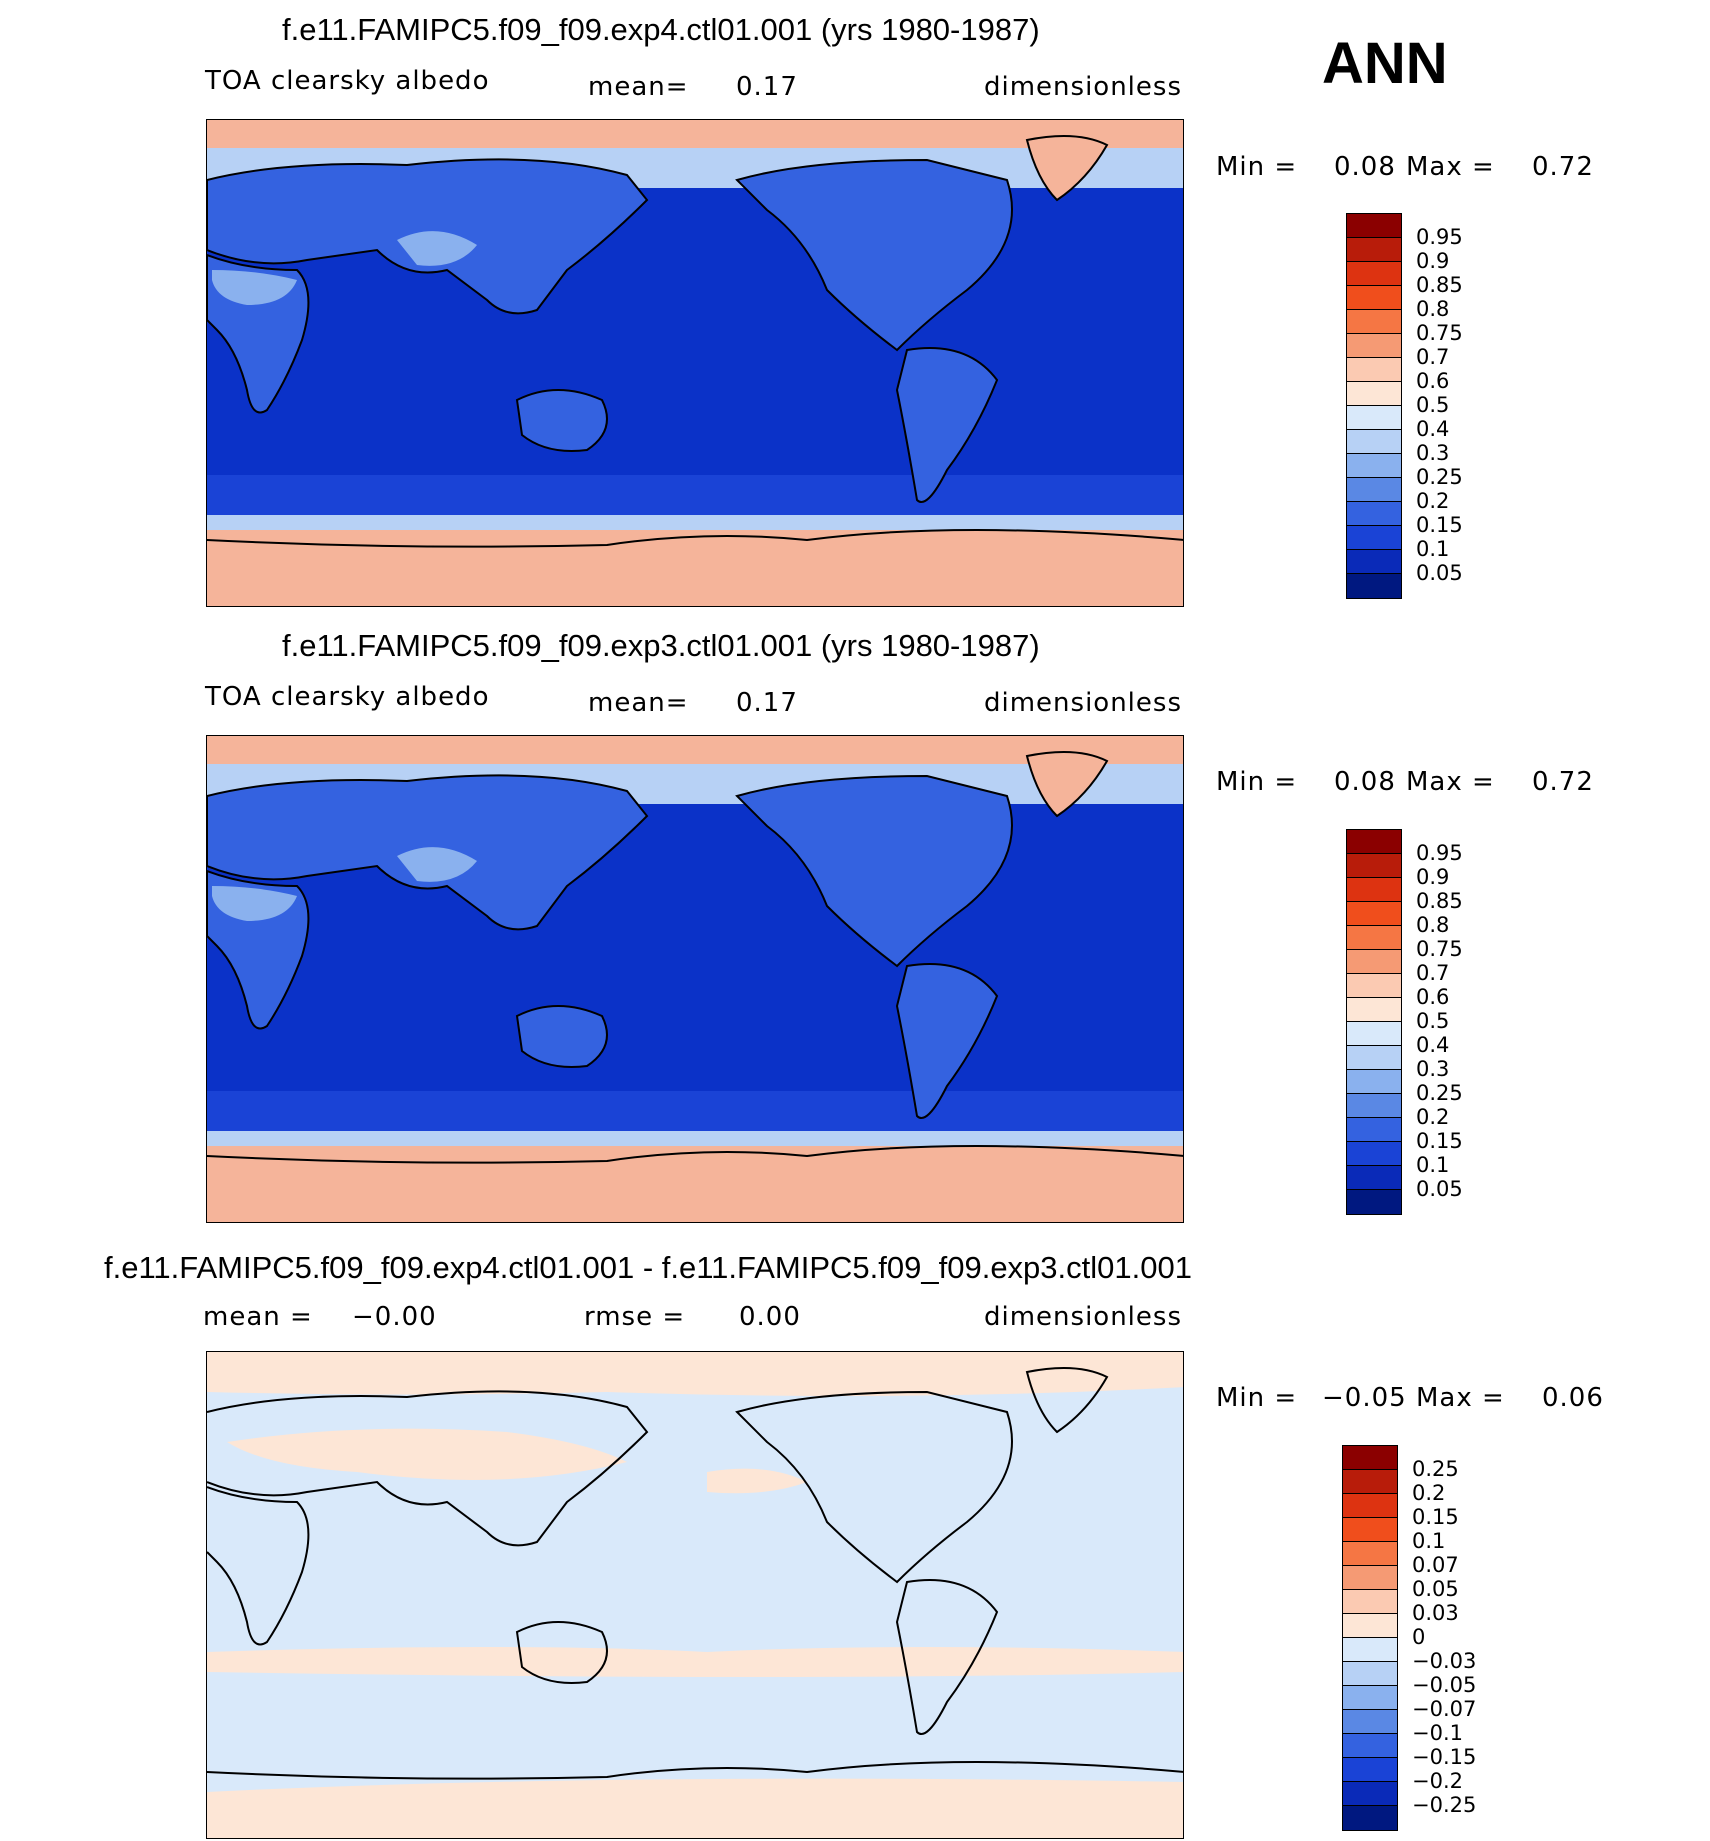 Image resolution: width=1710 pixels, height=1841 pixels. What do you see at coordinates (258, 1566) in the screenshot?
I see `africa-outline` at bounding box center [258, 1566].